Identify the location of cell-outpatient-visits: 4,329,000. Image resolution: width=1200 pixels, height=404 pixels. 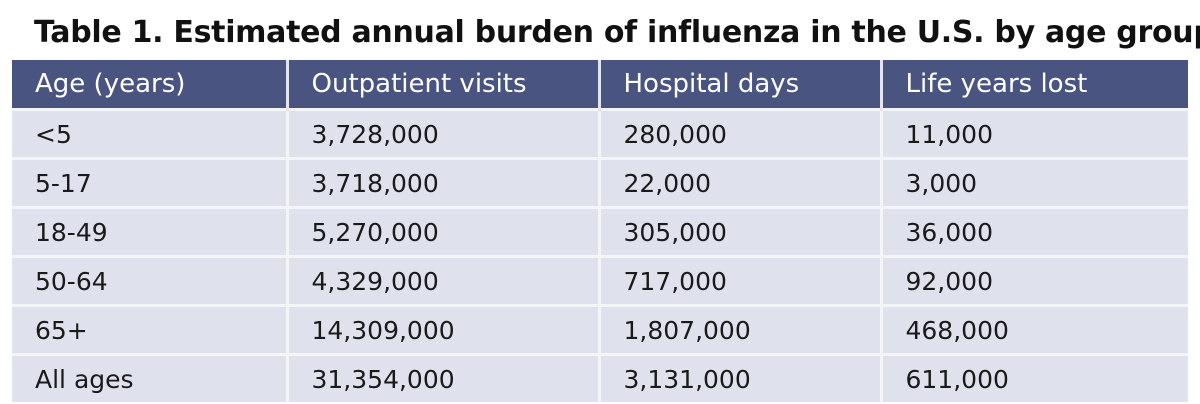
(444, 280).